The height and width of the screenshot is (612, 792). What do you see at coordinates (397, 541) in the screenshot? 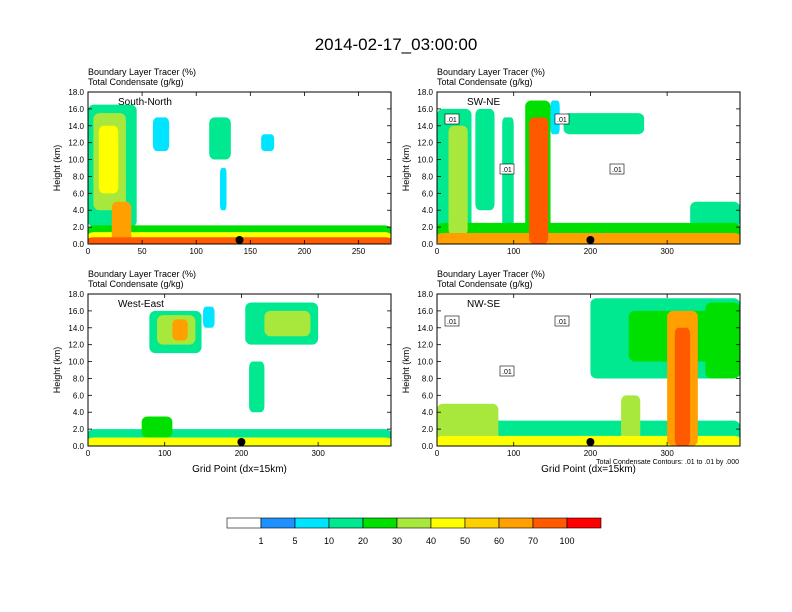
I see `legend-label: 30` at bounding box center [397, 541].